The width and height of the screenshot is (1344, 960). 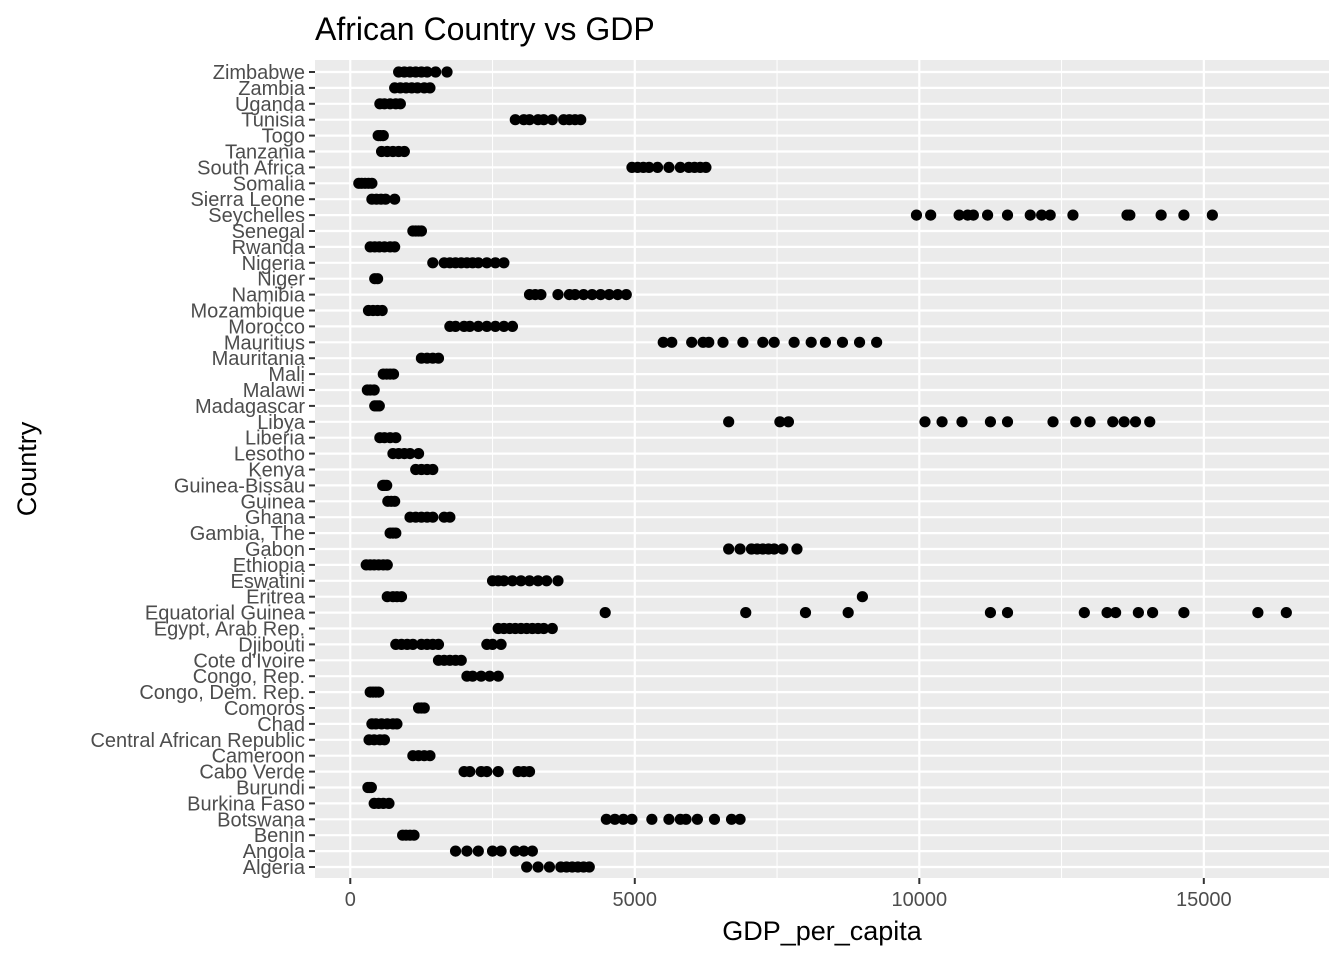 What do you see at coordinates (269, 296) in the screenshot?
I see `y-tick-label: Namibia` at bounding box center [269, 296].